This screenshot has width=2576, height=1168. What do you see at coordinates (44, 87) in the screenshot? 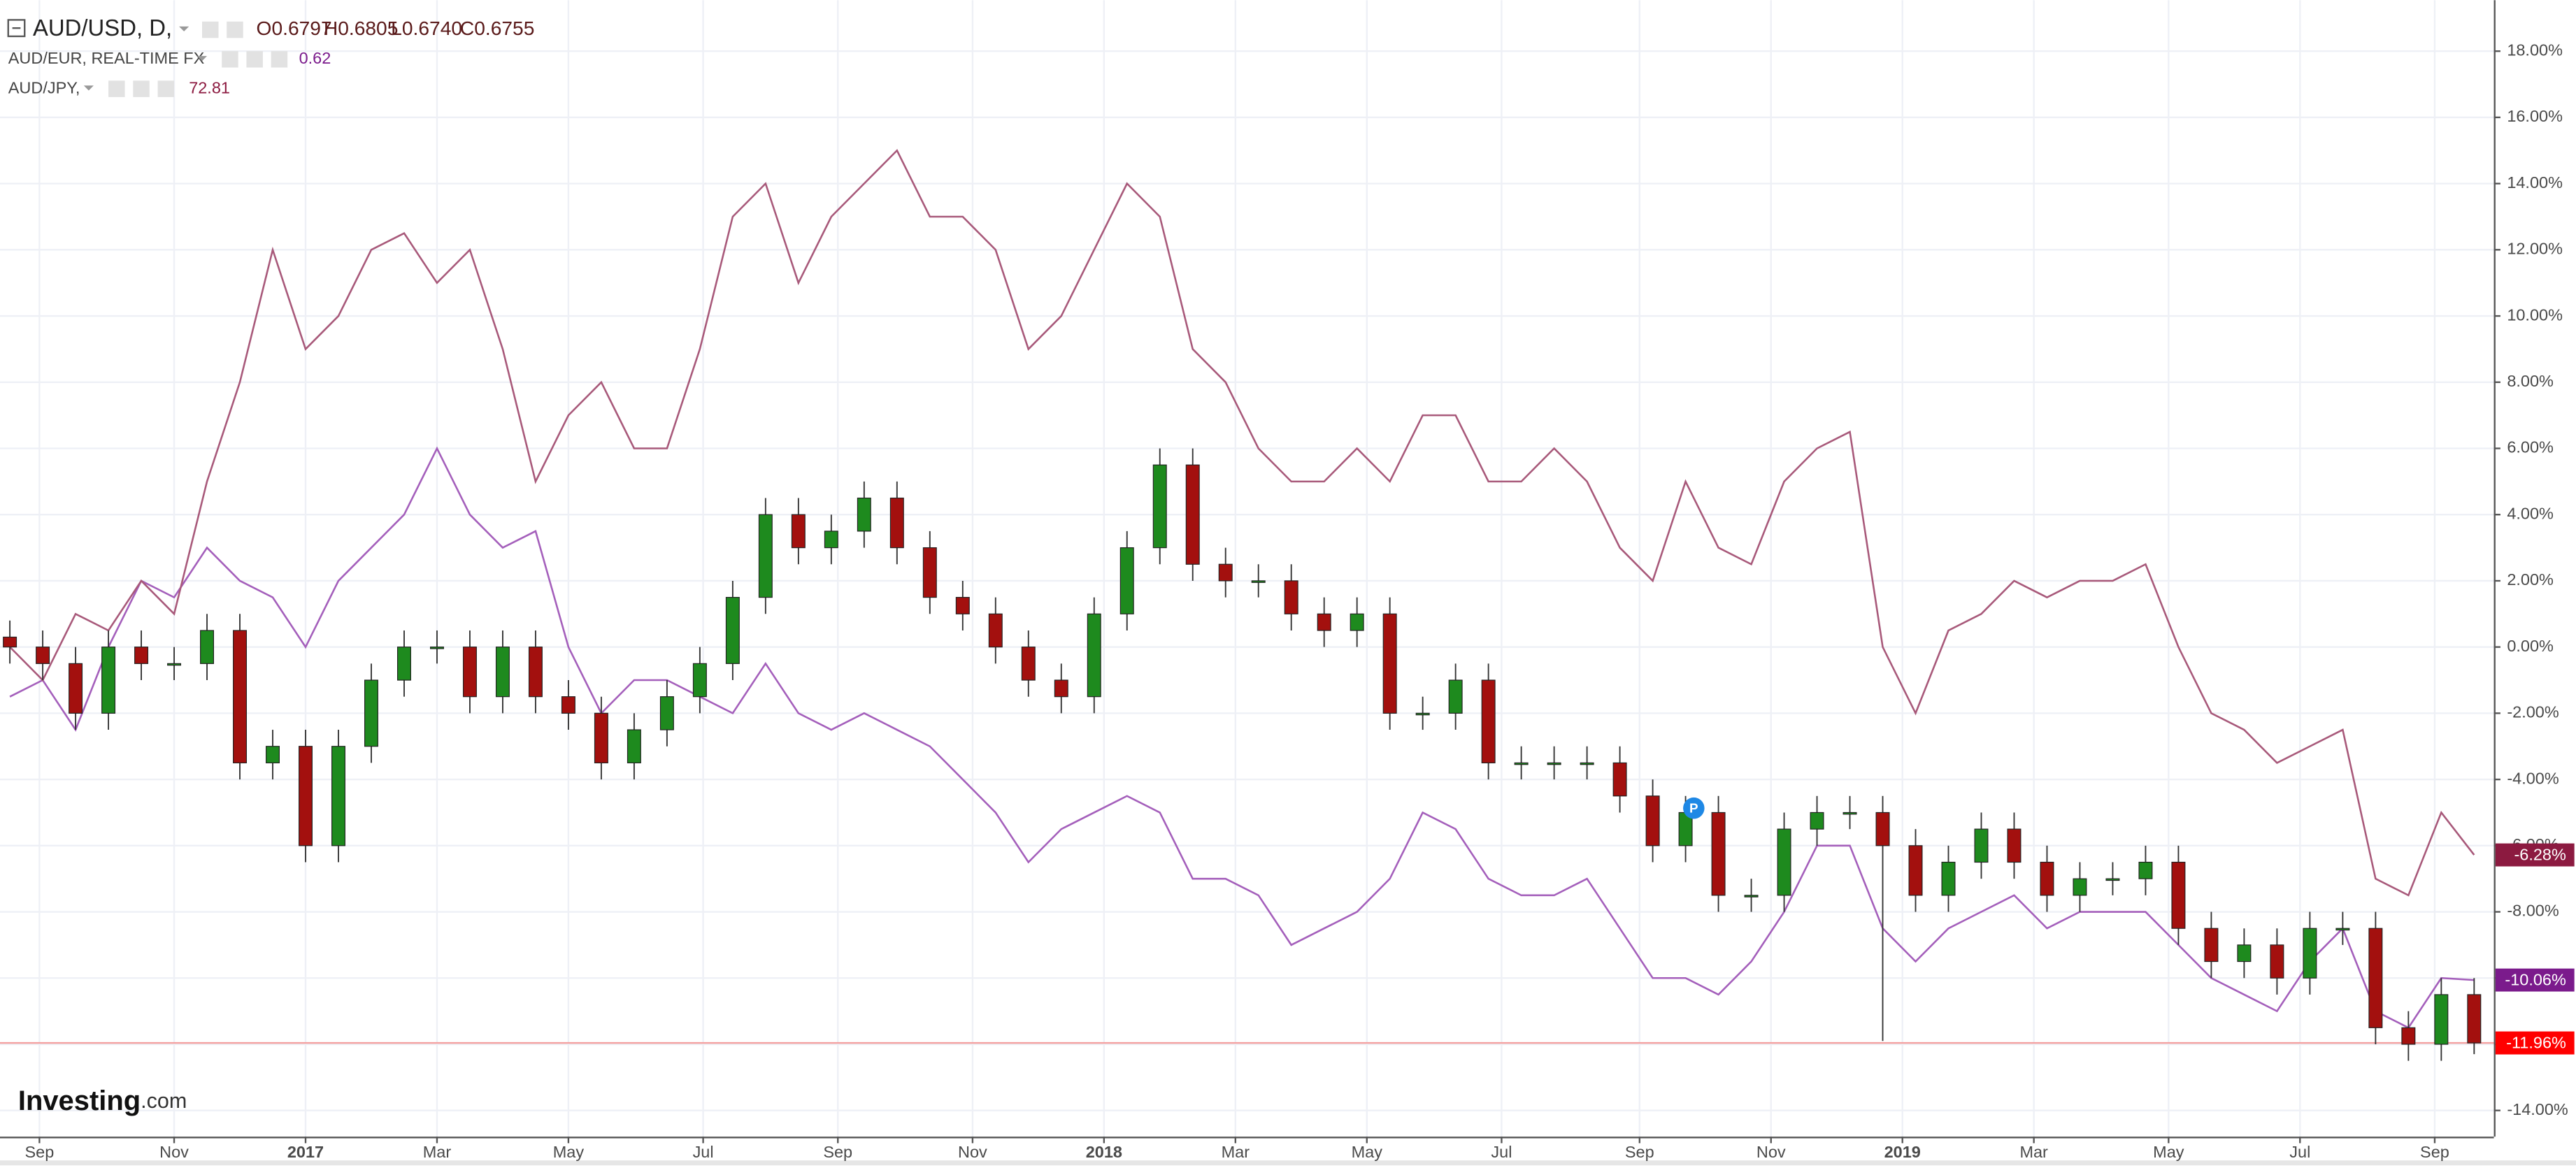
I see `series-name: AUD/JPY,` at bounding box center [44, 87].